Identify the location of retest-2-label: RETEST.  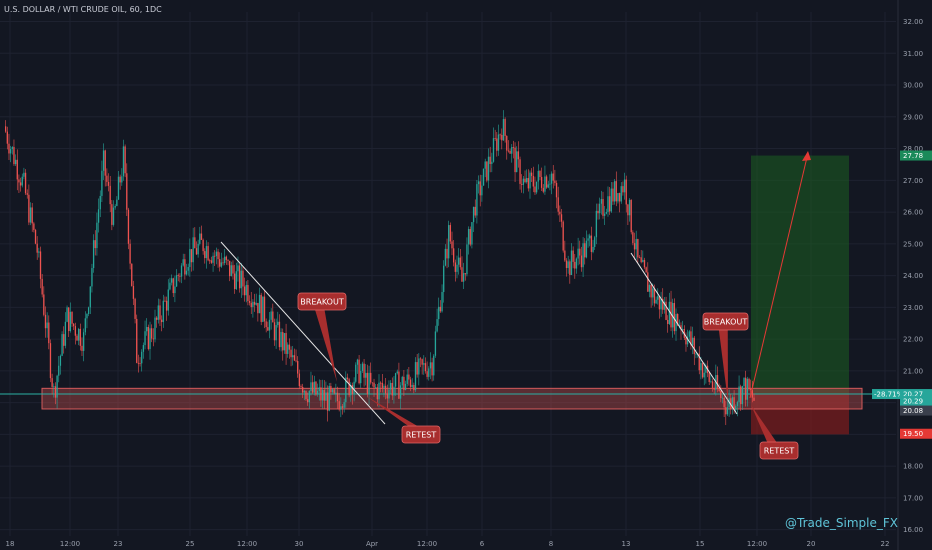
(779, 451).